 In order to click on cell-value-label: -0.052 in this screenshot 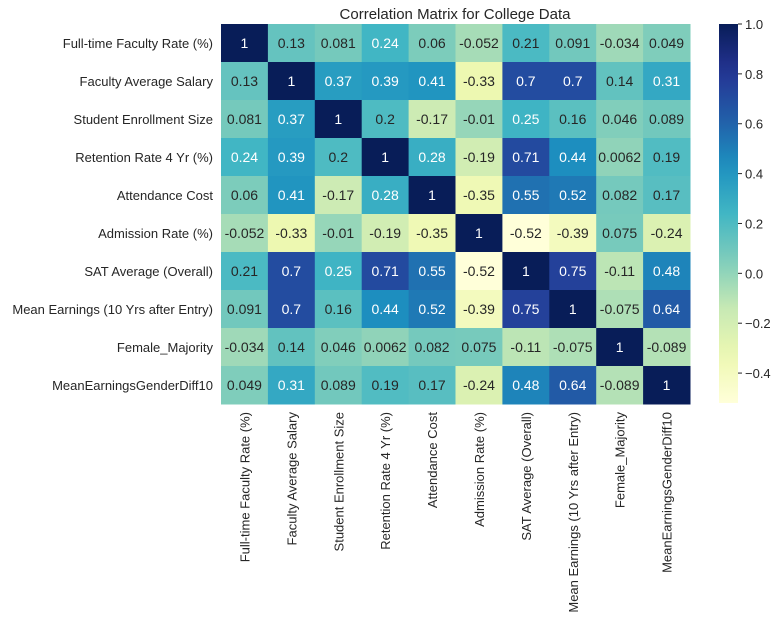, I will do `click(479, 43)`.